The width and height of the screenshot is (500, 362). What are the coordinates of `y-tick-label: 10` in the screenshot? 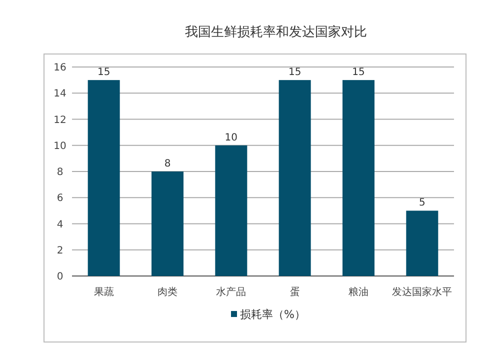 It's located at (60, 146).